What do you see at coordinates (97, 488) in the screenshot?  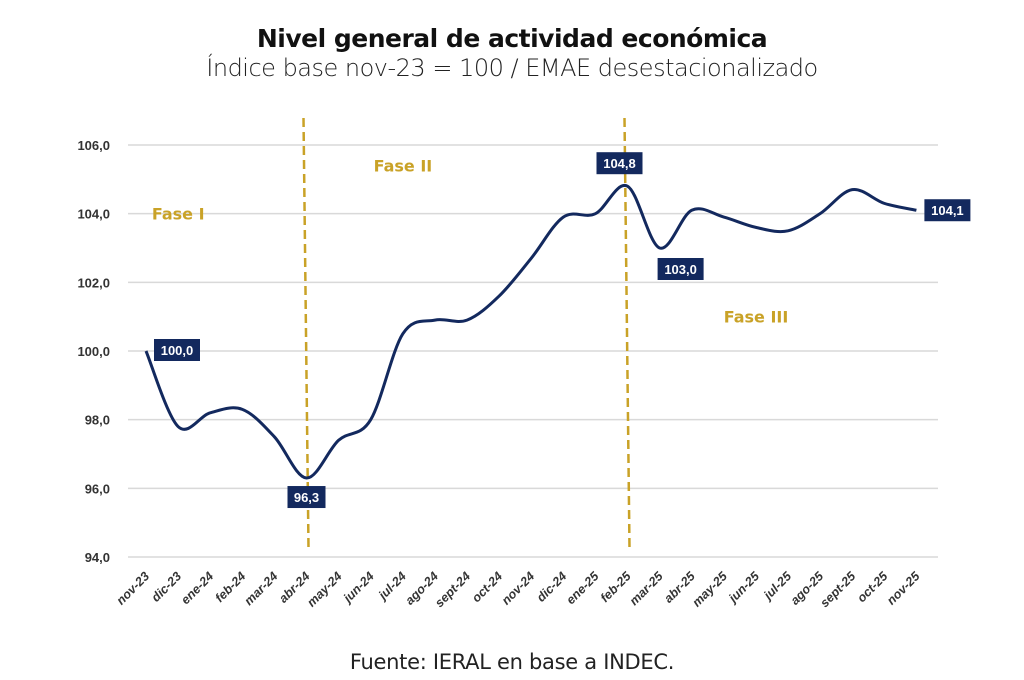 I see `y-tick-label: 96,0` at bounding box center [97, 488].